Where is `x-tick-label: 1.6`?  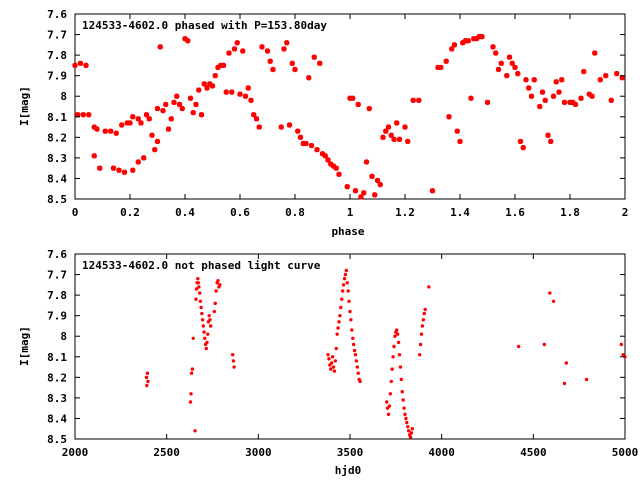
x-tick-label: 1.6 is located at coordinates (515, 212).